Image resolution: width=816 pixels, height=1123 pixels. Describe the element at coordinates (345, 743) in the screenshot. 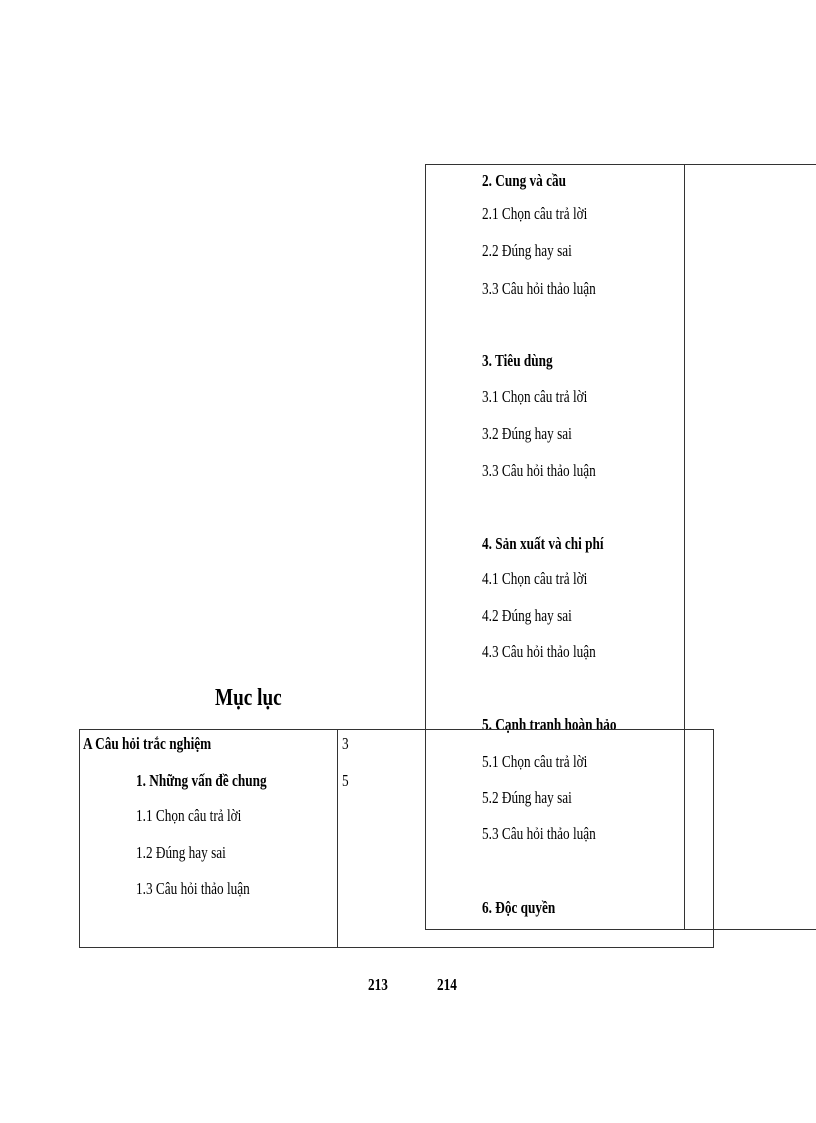

I see `toc-page-number: 3` at that location.